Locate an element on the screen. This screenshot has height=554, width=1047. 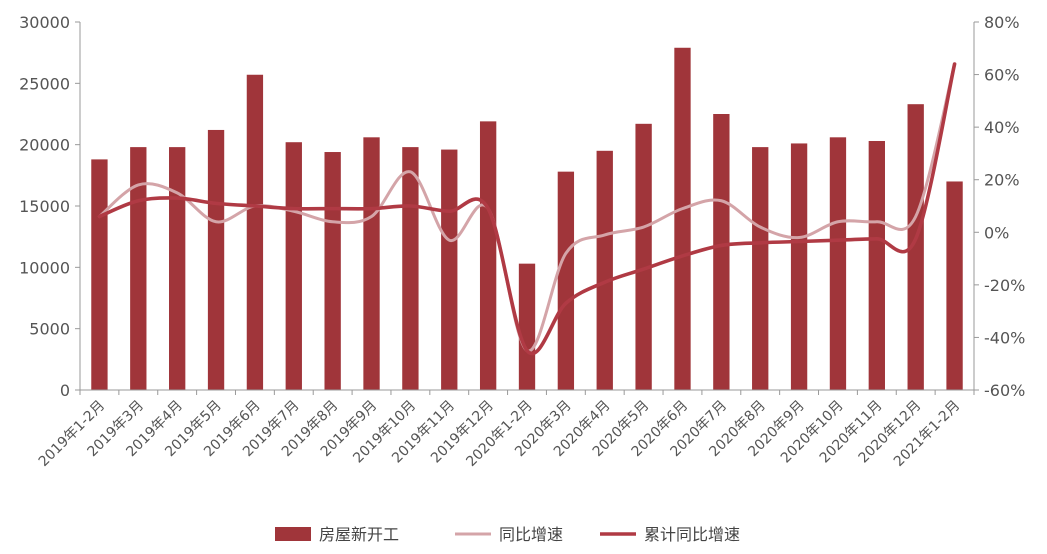
legend-label-1: 同比增速 is located at coordinates (531, 534).